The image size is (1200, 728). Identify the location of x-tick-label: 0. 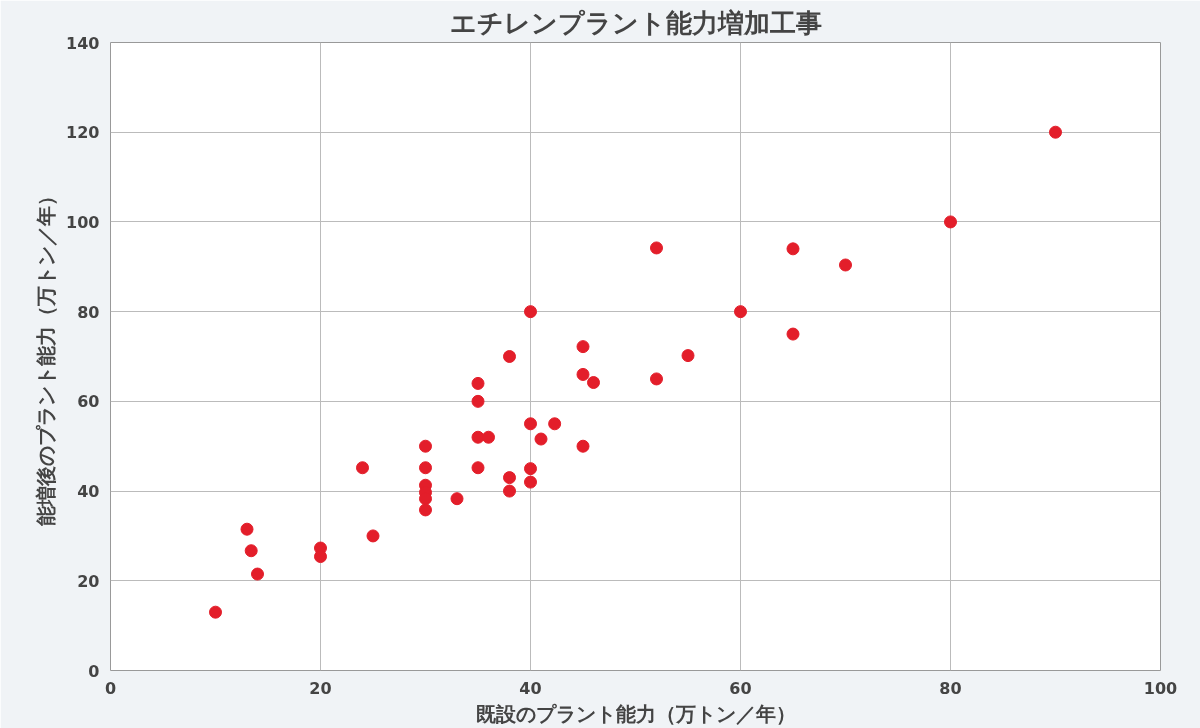
(110, 688).